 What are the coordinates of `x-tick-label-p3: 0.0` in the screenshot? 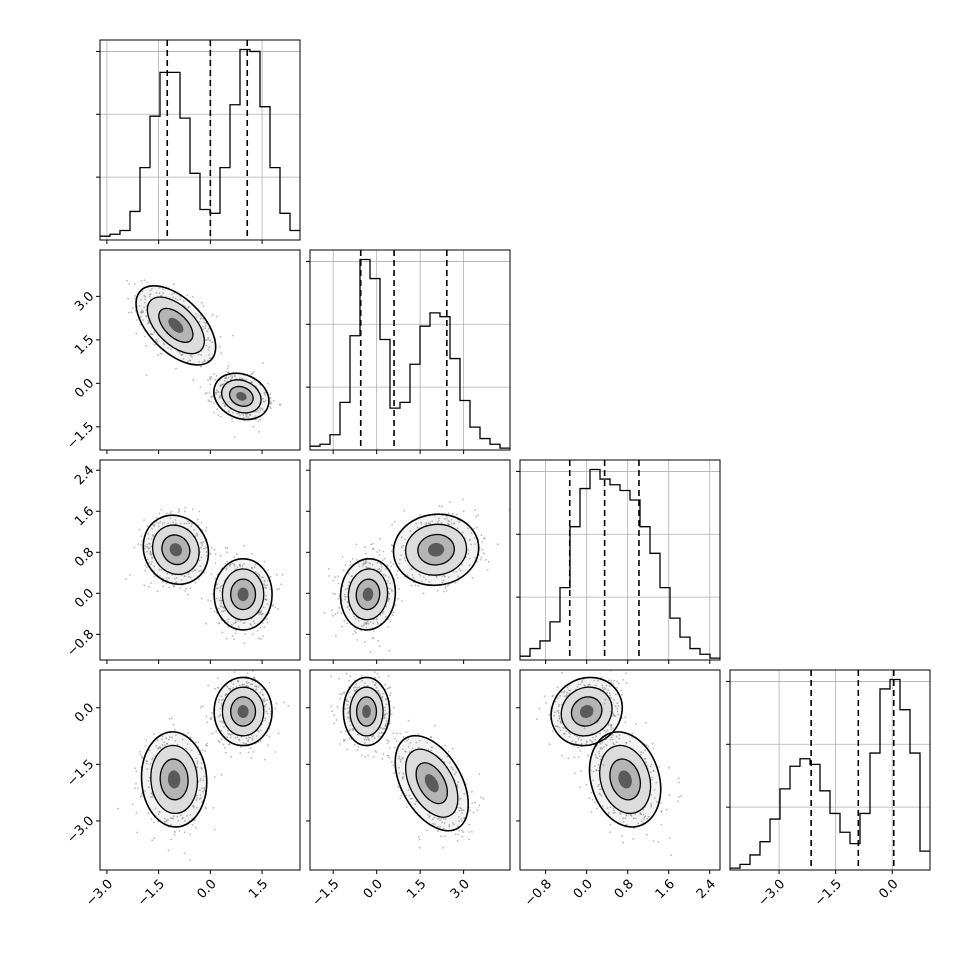 It's located at (888, 889).